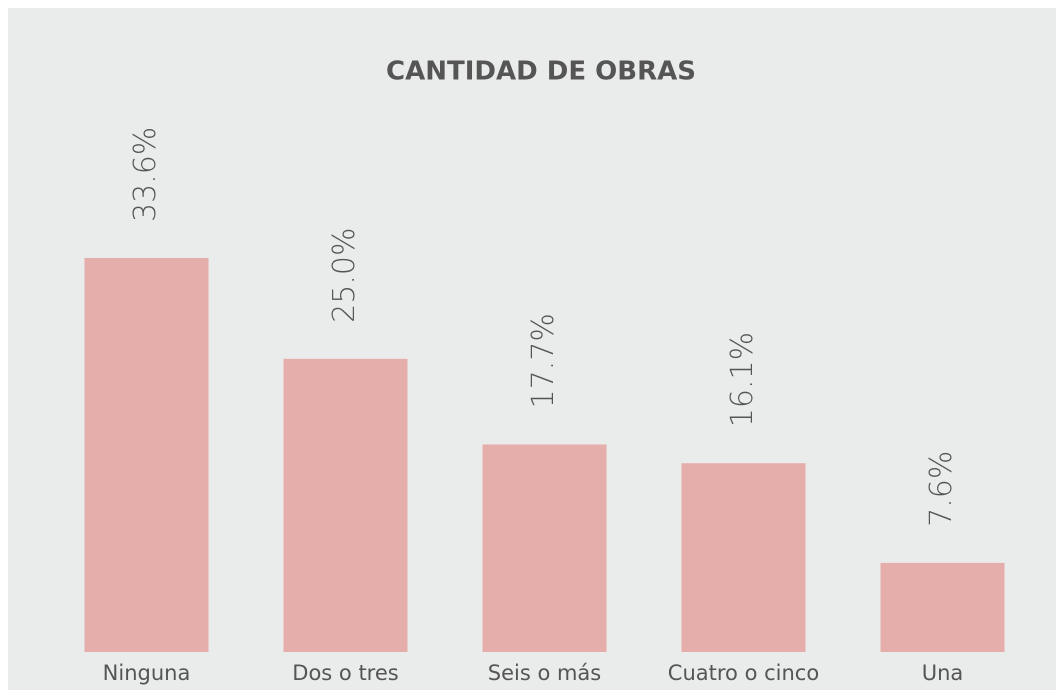 The image size is (1064, 697). I want to click on data-label: 7.6%, so click(941, 489).